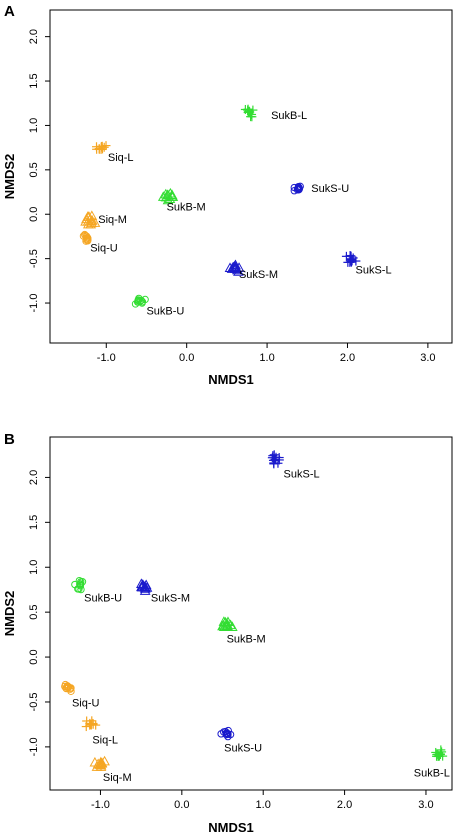  I want to click on cluster-sukb-m: SukB-M, so click(181, 200).